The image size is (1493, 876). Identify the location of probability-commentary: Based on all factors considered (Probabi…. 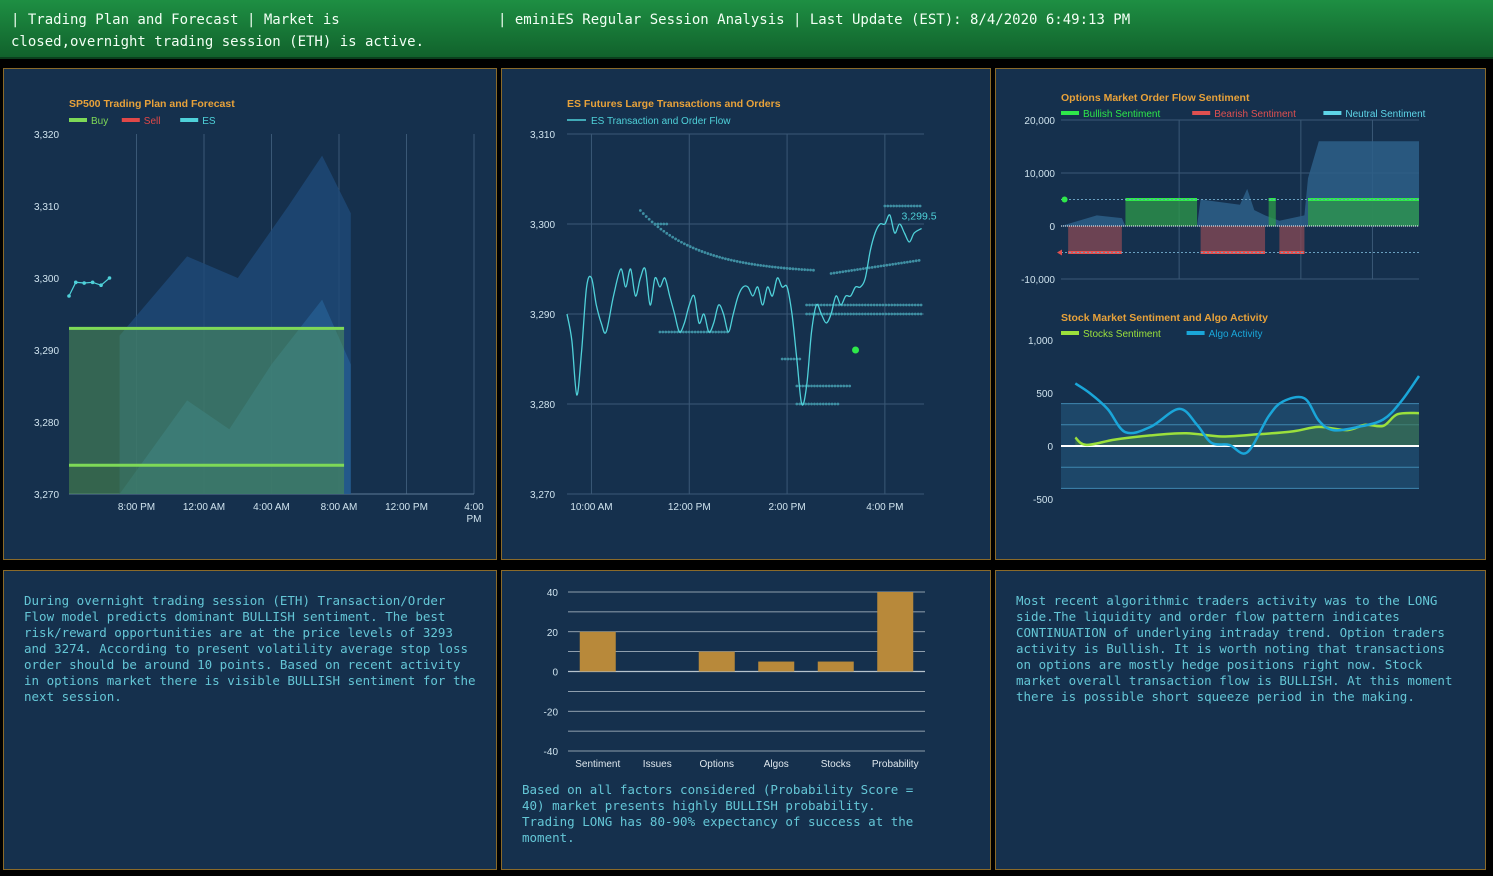
(718, 813).